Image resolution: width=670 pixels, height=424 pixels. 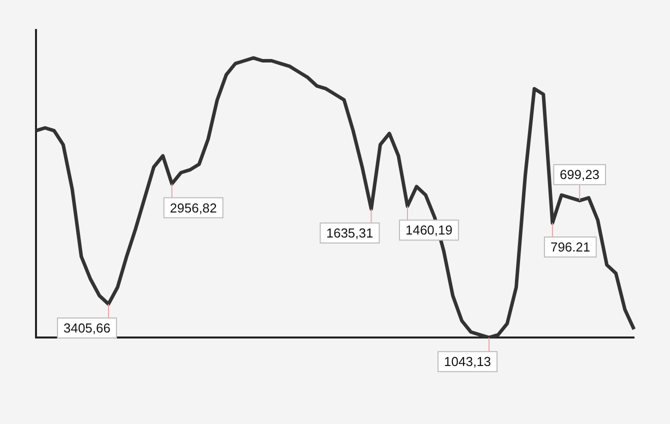 I want to click on annotation: 699,23, so click(x=580, y=174).